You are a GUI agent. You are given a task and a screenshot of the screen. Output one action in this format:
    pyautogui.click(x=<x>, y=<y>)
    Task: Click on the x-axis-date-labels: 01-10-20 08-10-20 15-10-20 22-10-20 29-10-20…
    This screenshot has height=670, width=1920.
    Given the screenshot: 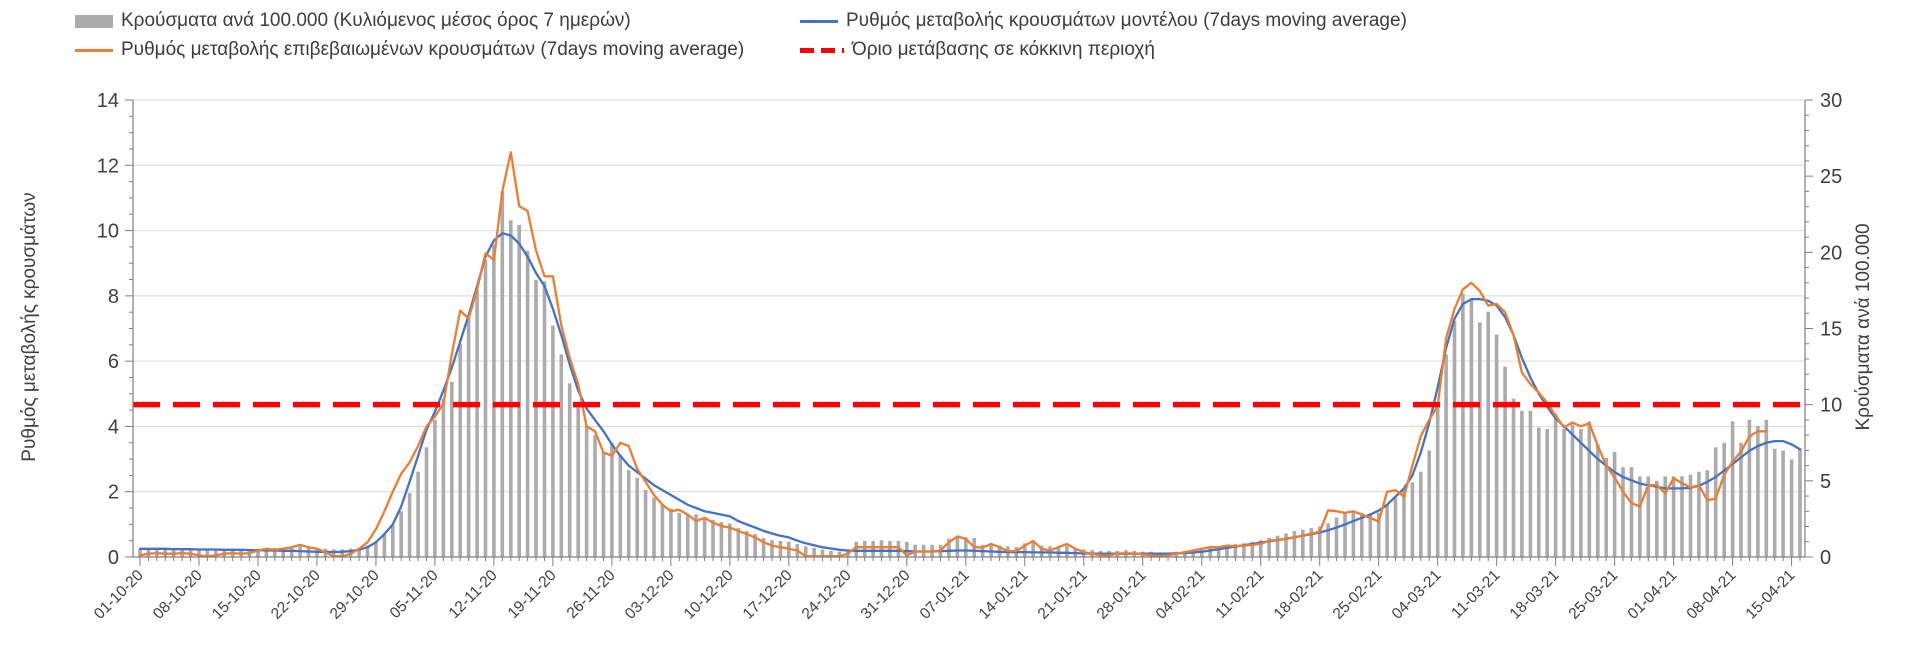 What is the action you would take?
    pyautogui.click(x=944, y=595)
    